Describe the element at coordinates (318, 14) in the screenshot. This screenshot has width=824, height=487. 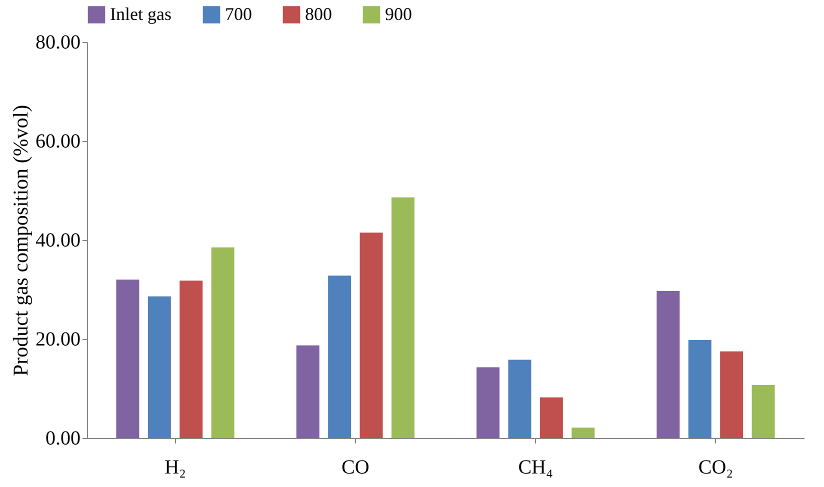
I see `legend-label: 800` at that location.